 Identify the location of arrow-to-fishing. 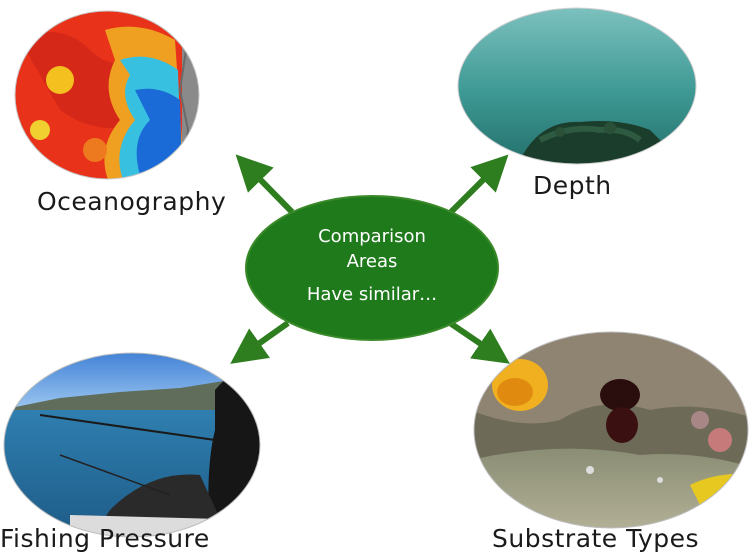
(260, 342).